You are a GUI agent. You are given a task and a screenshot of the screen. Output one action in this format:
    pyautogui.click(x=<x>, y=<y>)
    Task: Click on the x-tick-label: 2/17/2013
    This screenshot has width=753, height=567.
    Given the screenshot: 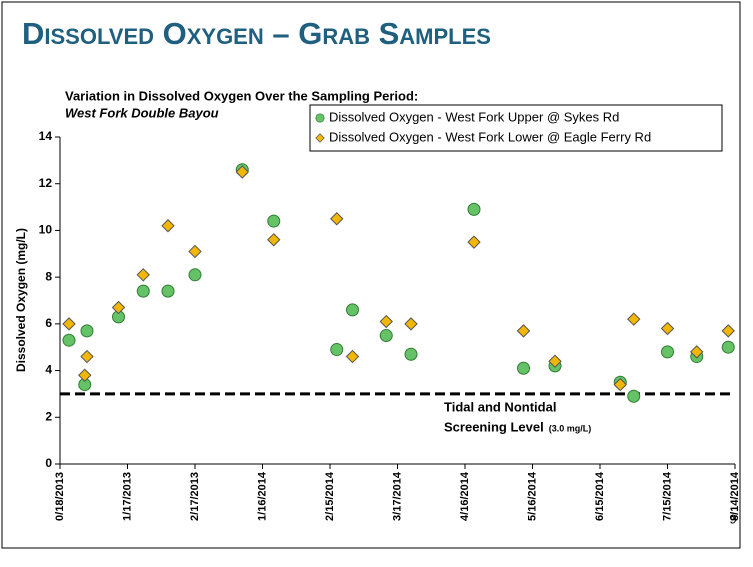 What is the action you would take?
    pyautogui.click(x=195, y=496)
    